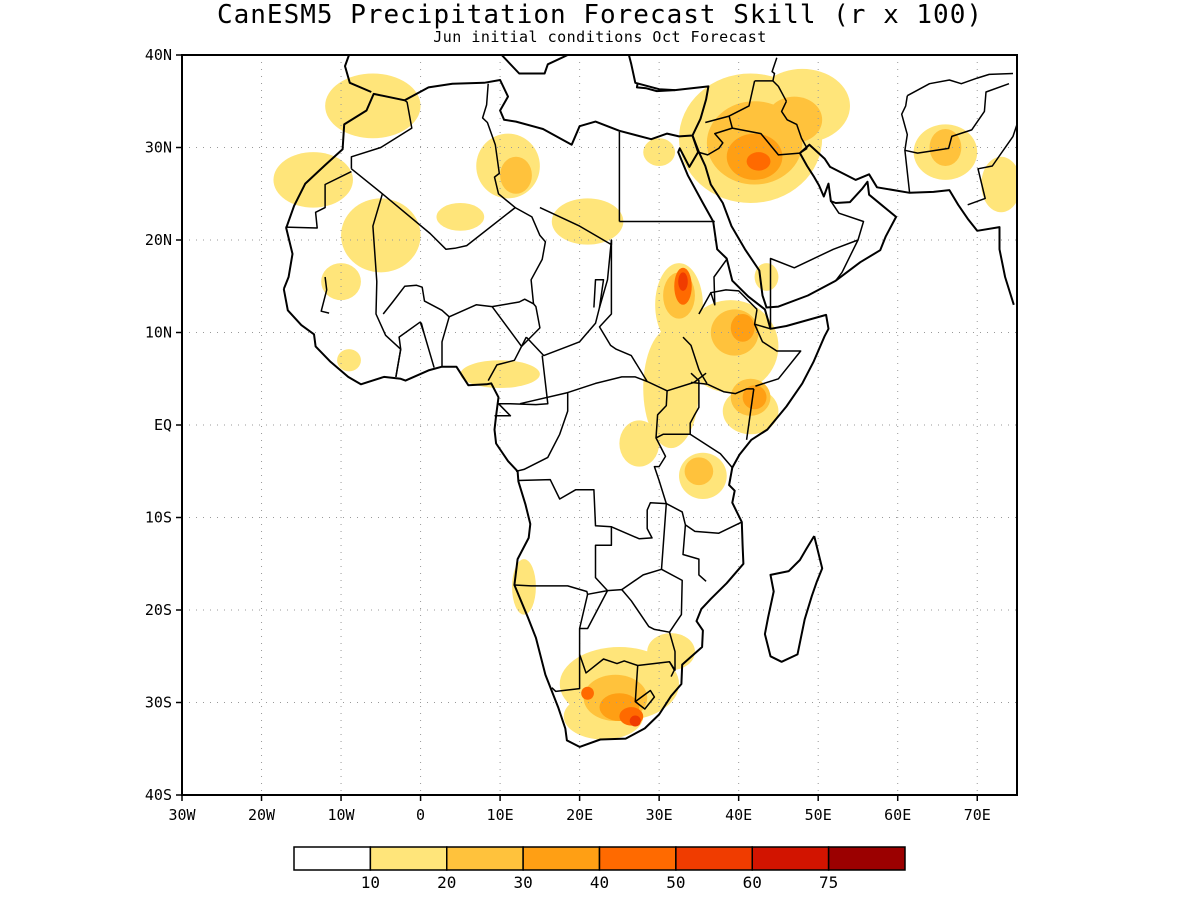 The width and height of the screenshot is (1200, 900). Describe the element at coordinates (420, 815) in the screenshot. I see `x-tick-label: 0` at that location.